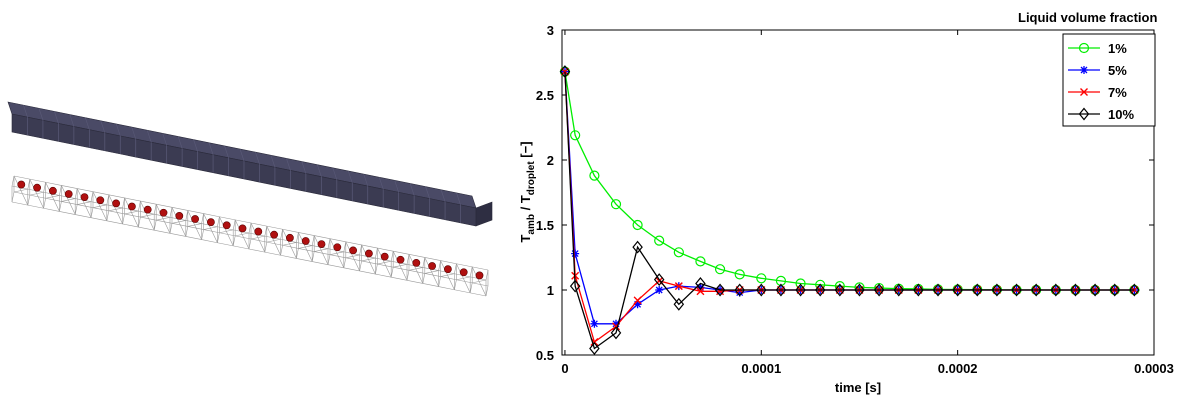 The width and height of the screenshot is (1192, 401). What do you see at coordinates (545, 225) in the screenshot?
I see `y-tick-label: 1.5` at bounding box center [545, 225].